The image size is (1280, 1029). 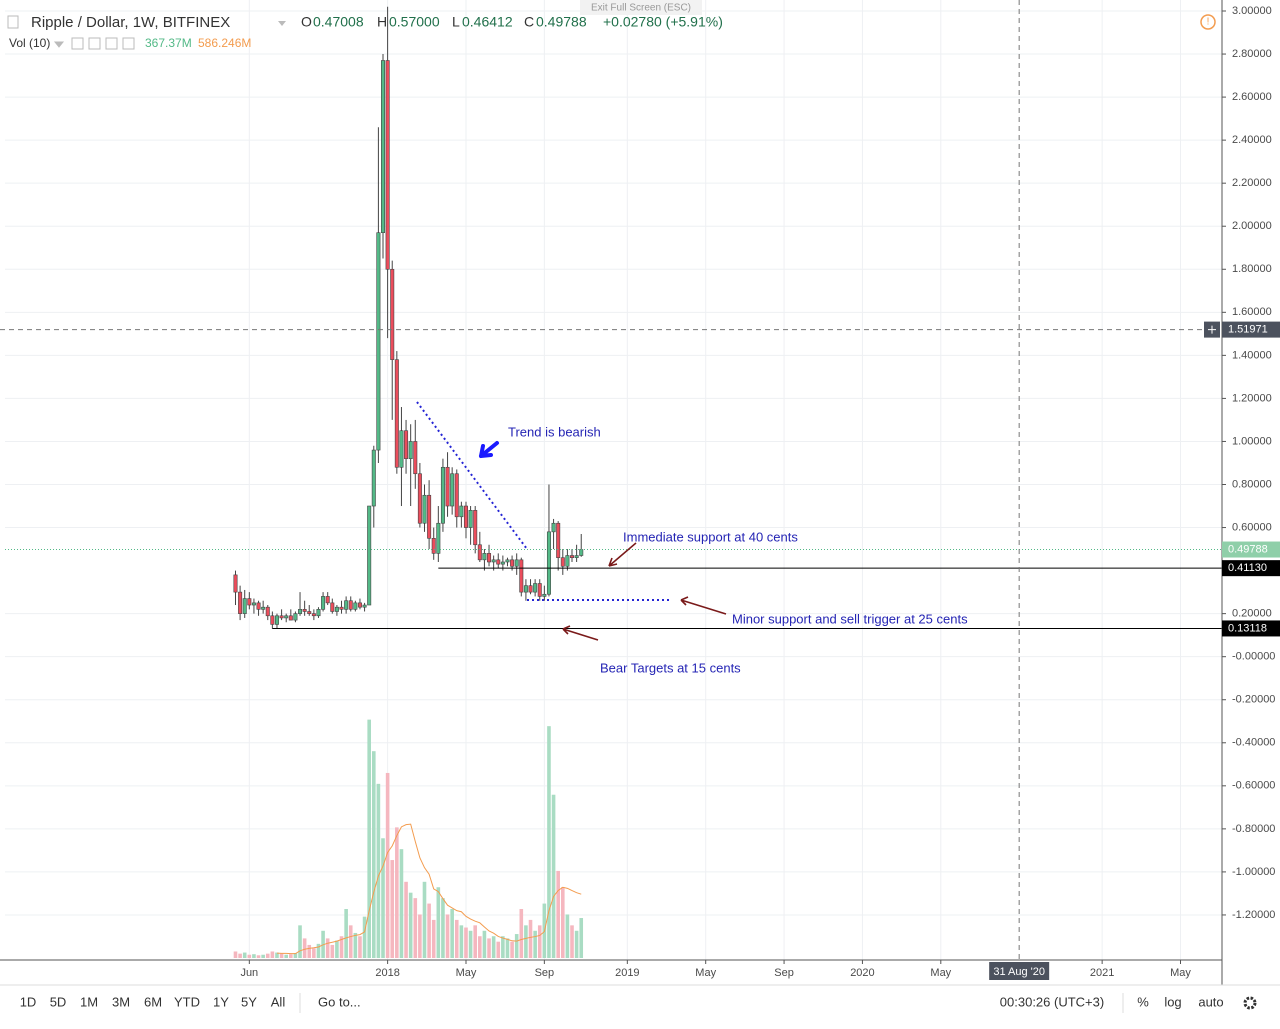 What do you see at coordinates (1180, 973) in the screenshot?
I see `x-tick-label: May` at bounding box center [1180, 973].